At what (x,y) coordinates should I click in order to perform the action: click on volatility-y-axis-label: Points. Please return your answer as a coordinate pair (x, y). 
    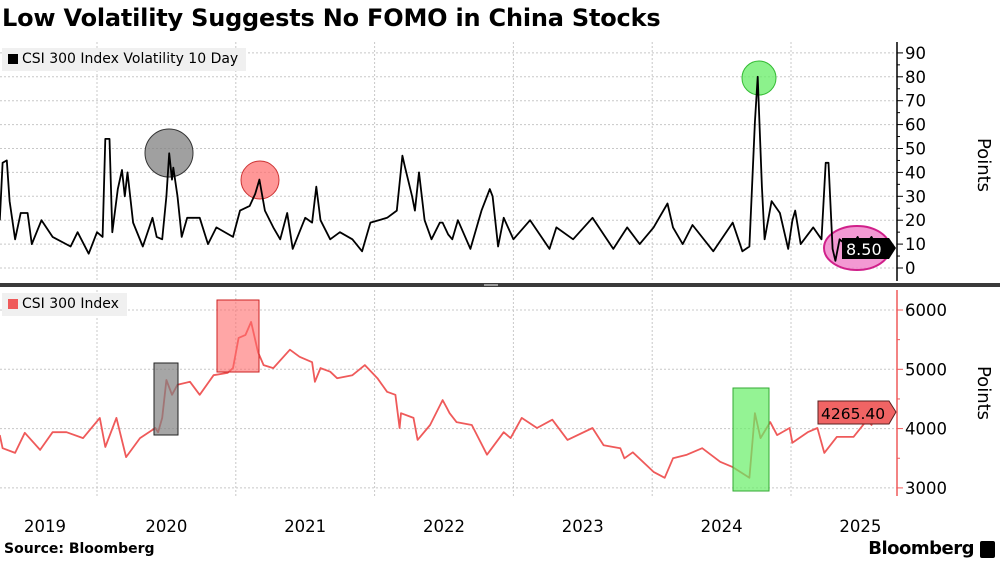
    Looking at the image, I should click on (983, 165).